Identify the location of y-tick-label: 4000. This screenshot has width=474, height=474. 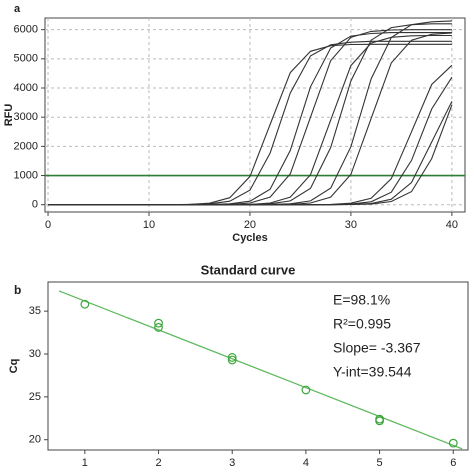
(26, 88).